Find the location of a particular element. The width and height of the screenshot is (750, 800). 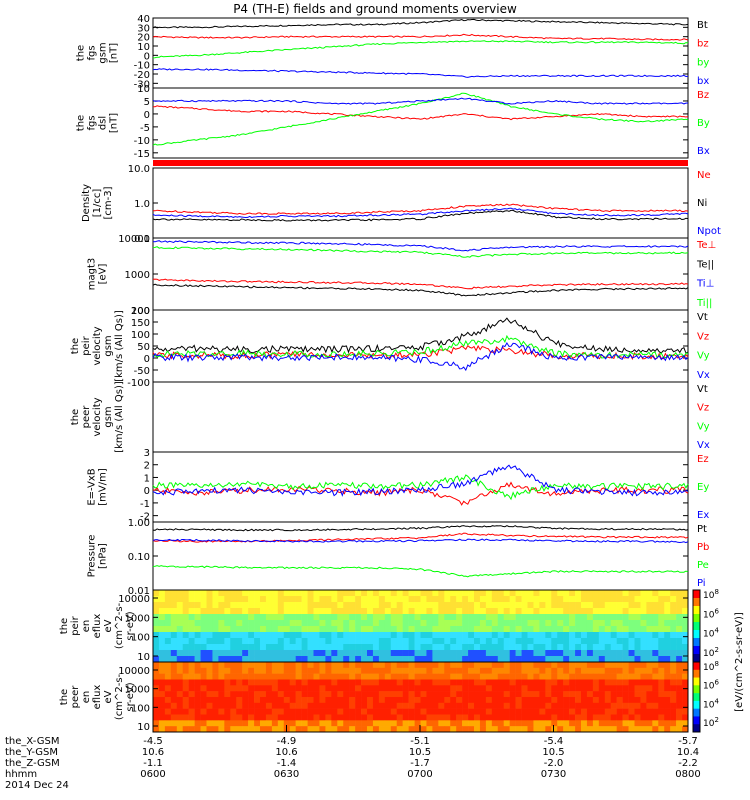

y-tick-label: 0 is located at coordinates (147, 491).